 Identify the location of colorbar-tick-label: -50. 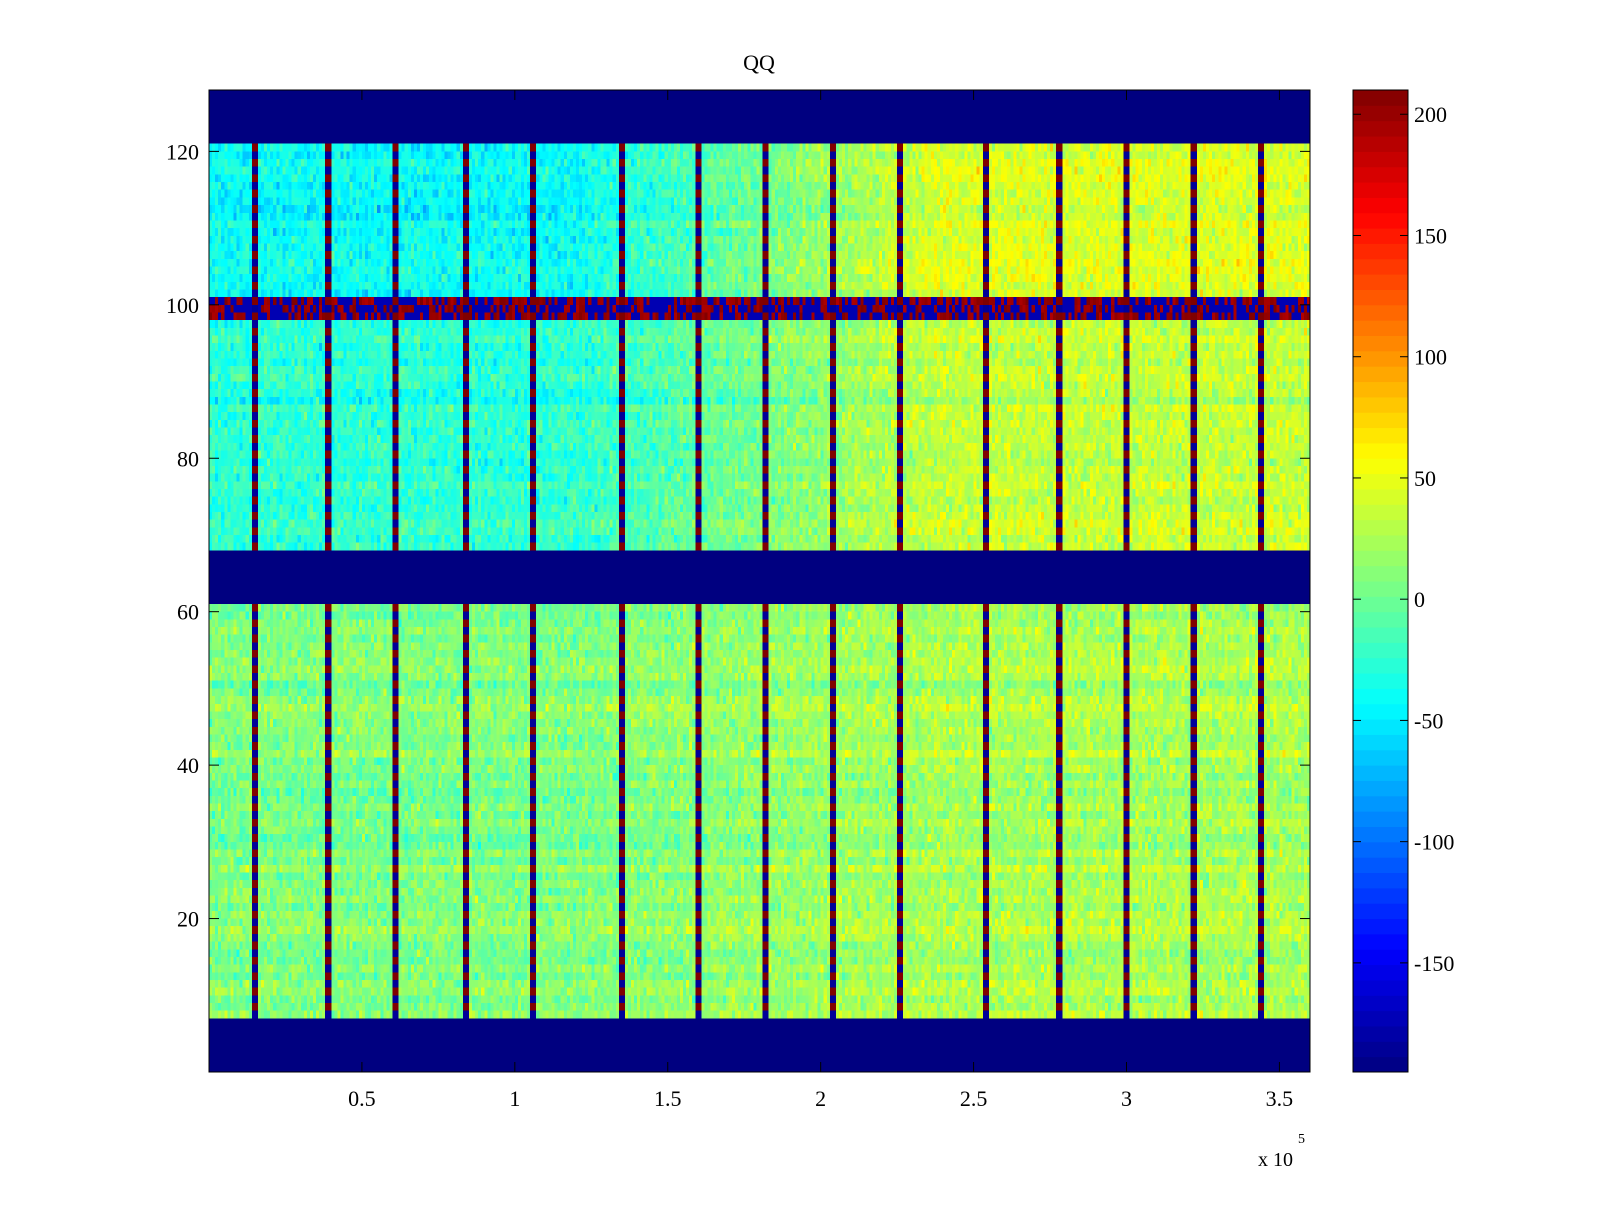
(1428, 720).